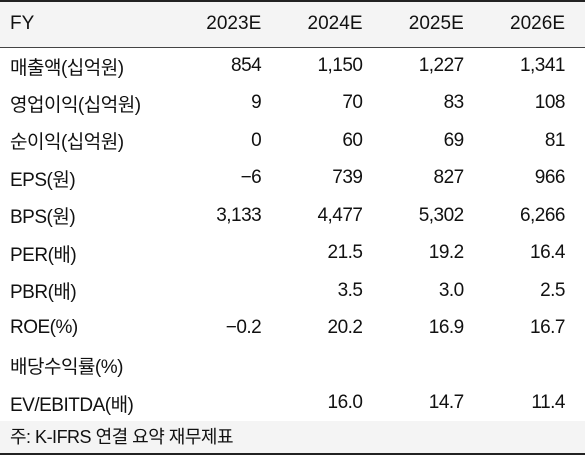 The width and height of the screenshot is (585, 455). I want to click on value-cell: 2.5, so click(552, 290).